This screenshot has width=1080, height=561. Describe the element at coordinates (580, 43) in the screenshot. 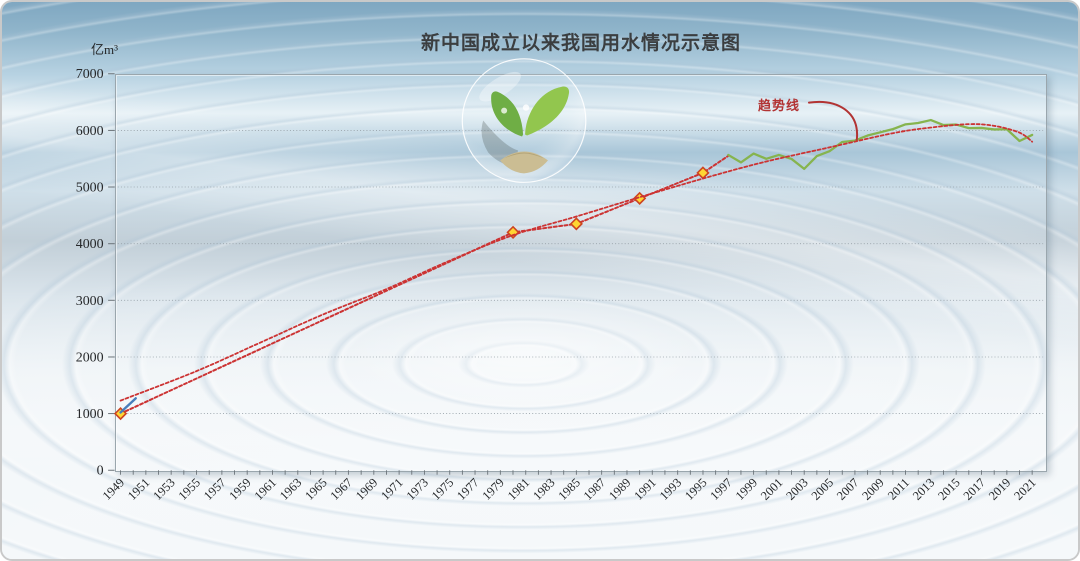

I see `chart-title: 新中国成立以来我国用水情况示意图` at that location.